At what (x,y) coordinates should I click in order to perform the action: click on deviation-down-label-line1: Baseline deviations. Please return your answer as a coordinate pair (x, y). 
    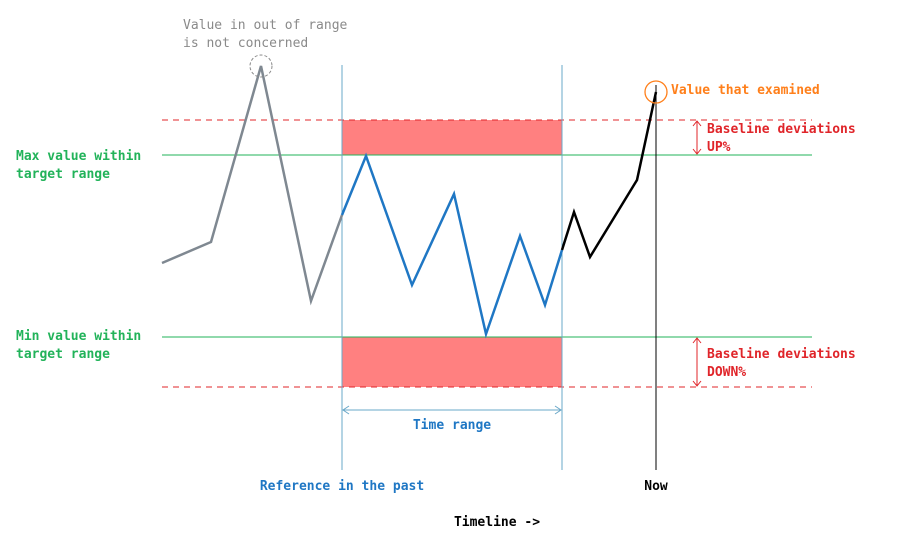
    Looking at the image, I should click on (781, 354).